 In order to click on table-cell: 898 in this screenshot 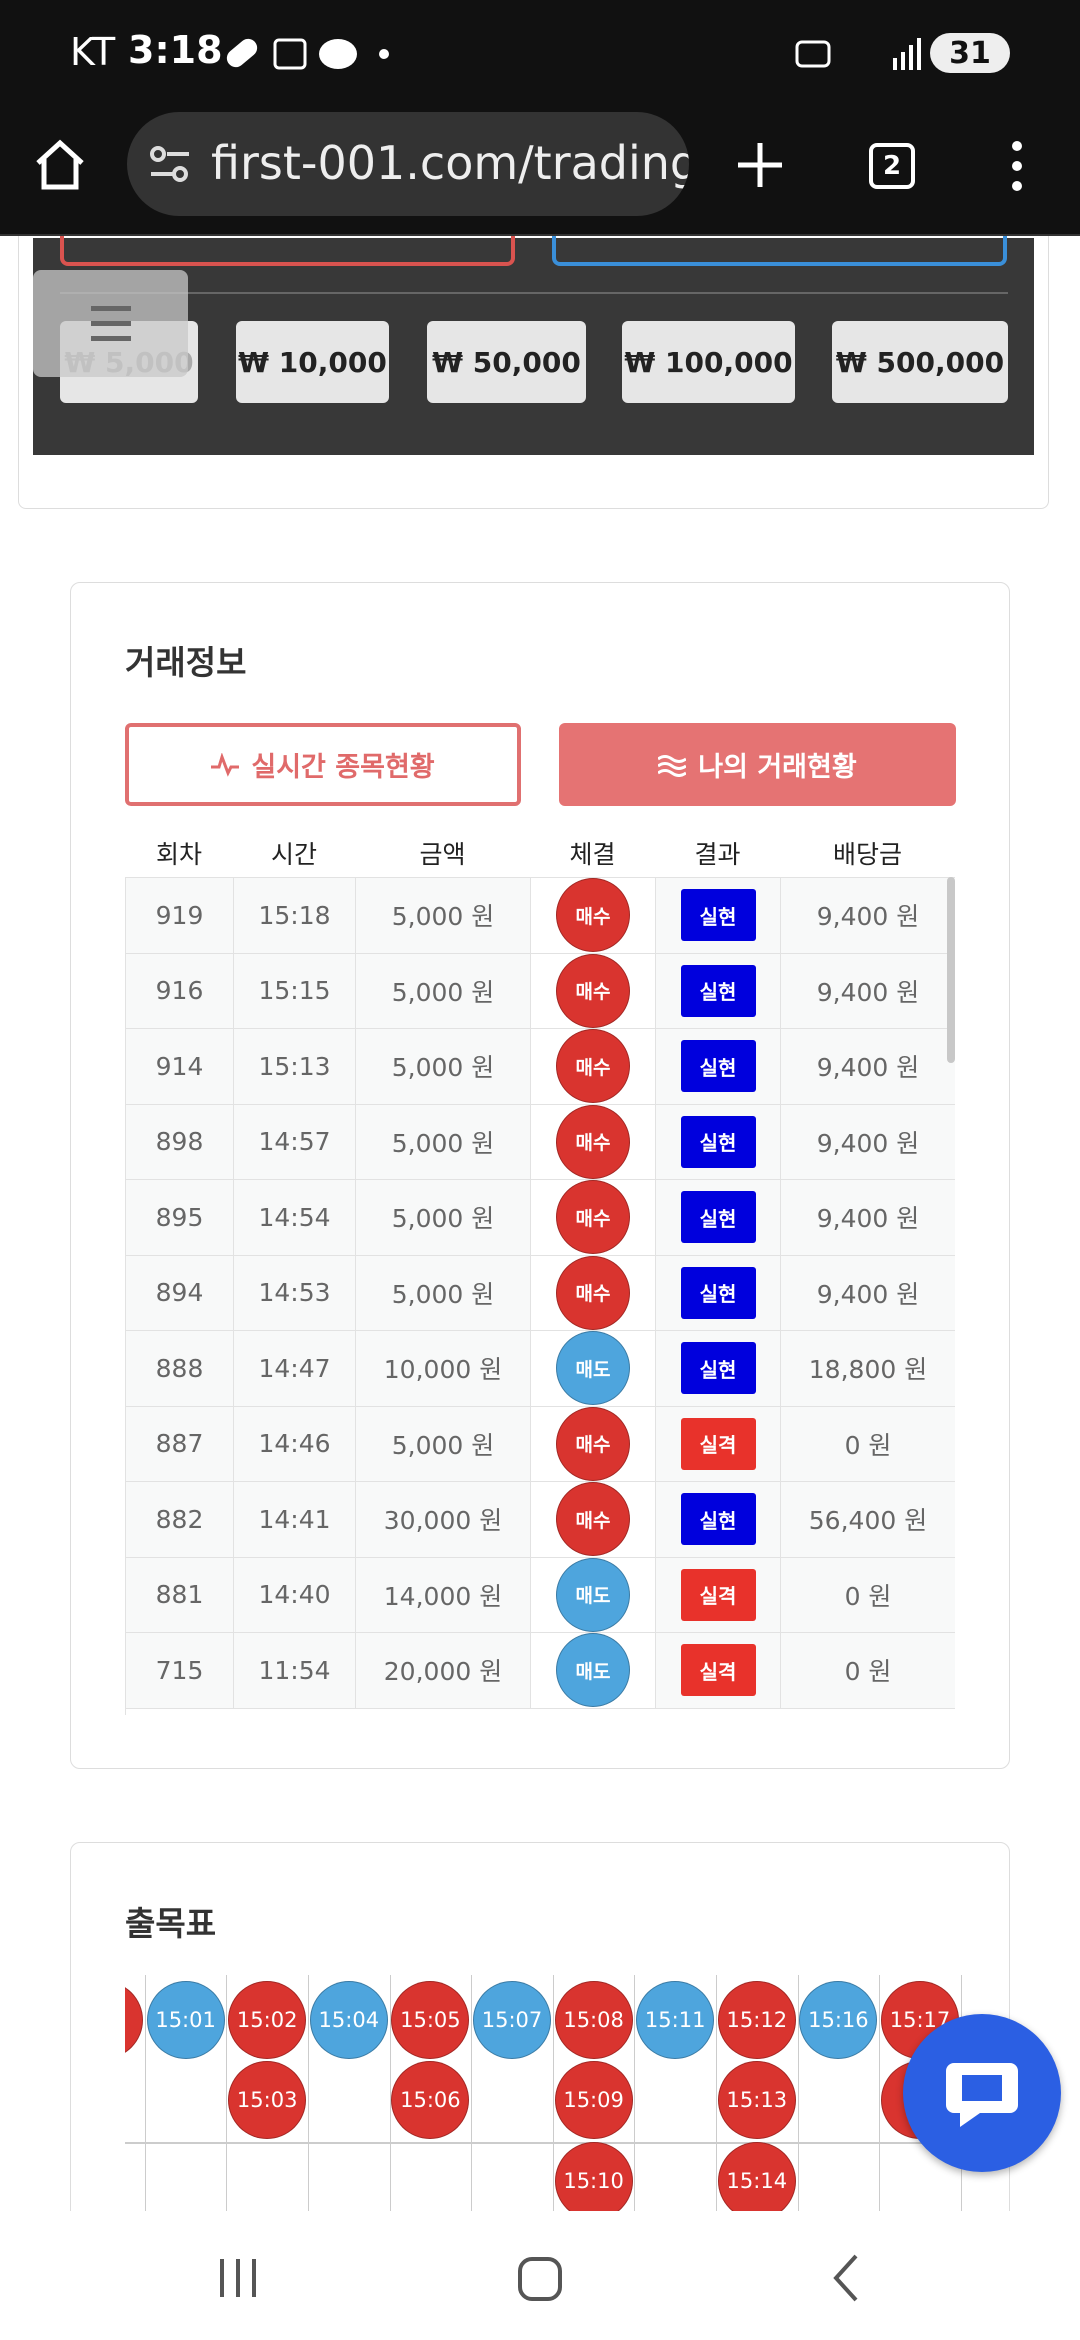, I will do `click(180, 1142)`.